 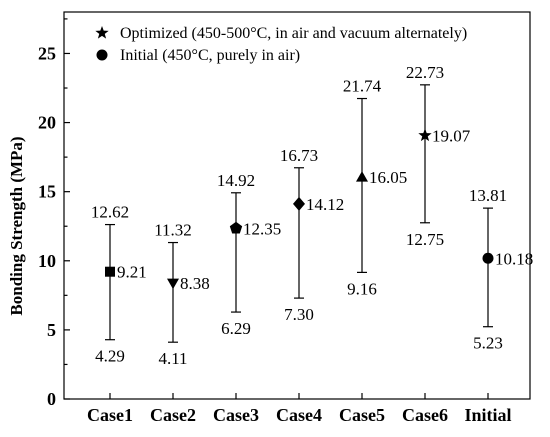 What do you see at coordinates (488, 195) in the screenshot?
I see `upper-bound-label: 13.81` at bounding box center [488, 195].